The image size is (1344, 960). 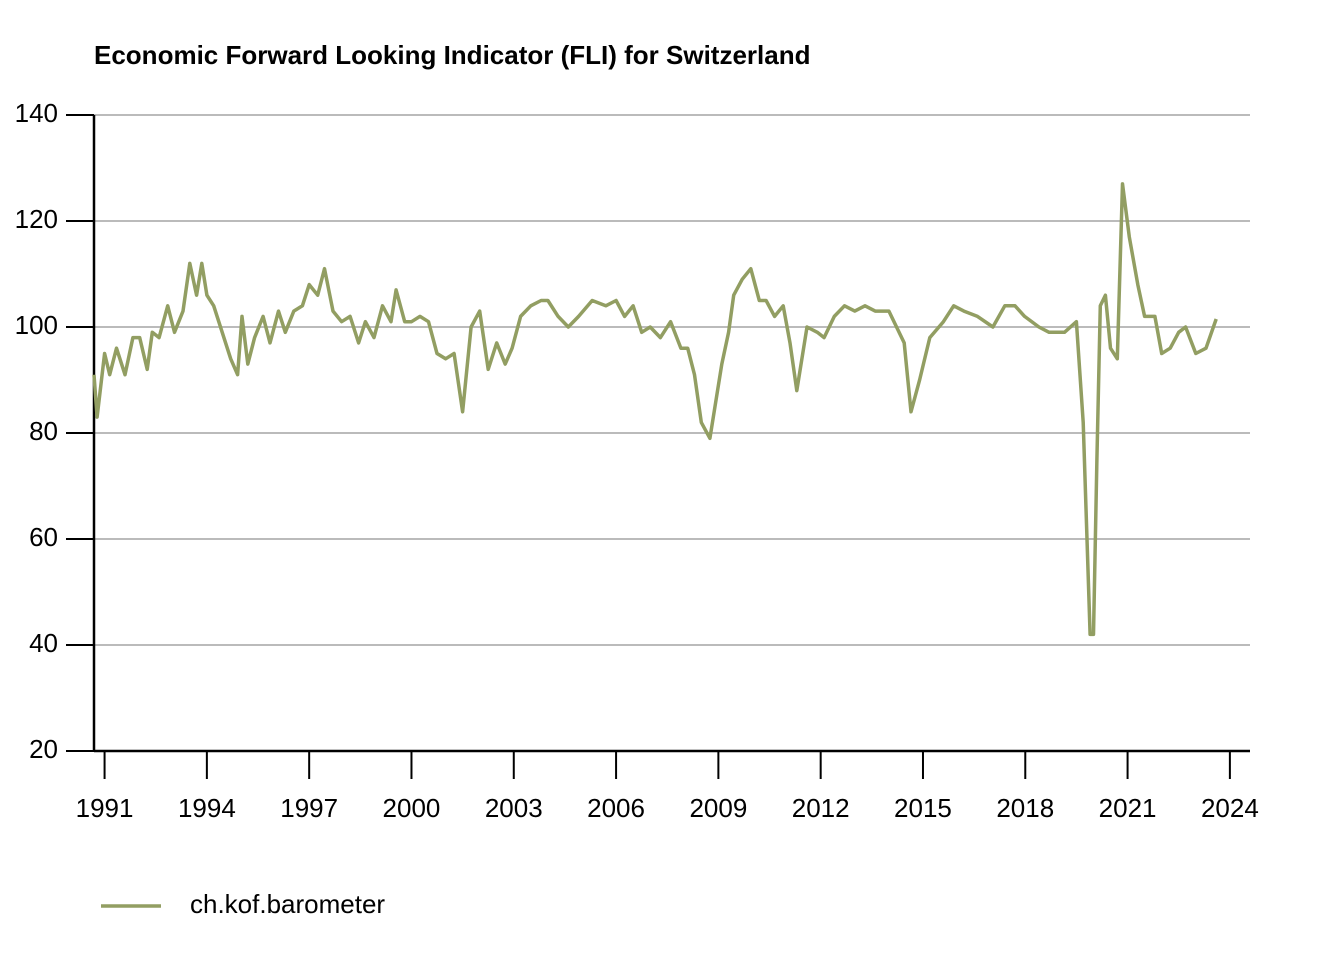 I want to click on x-tick-label: 2003, so click(x=514, y=808).